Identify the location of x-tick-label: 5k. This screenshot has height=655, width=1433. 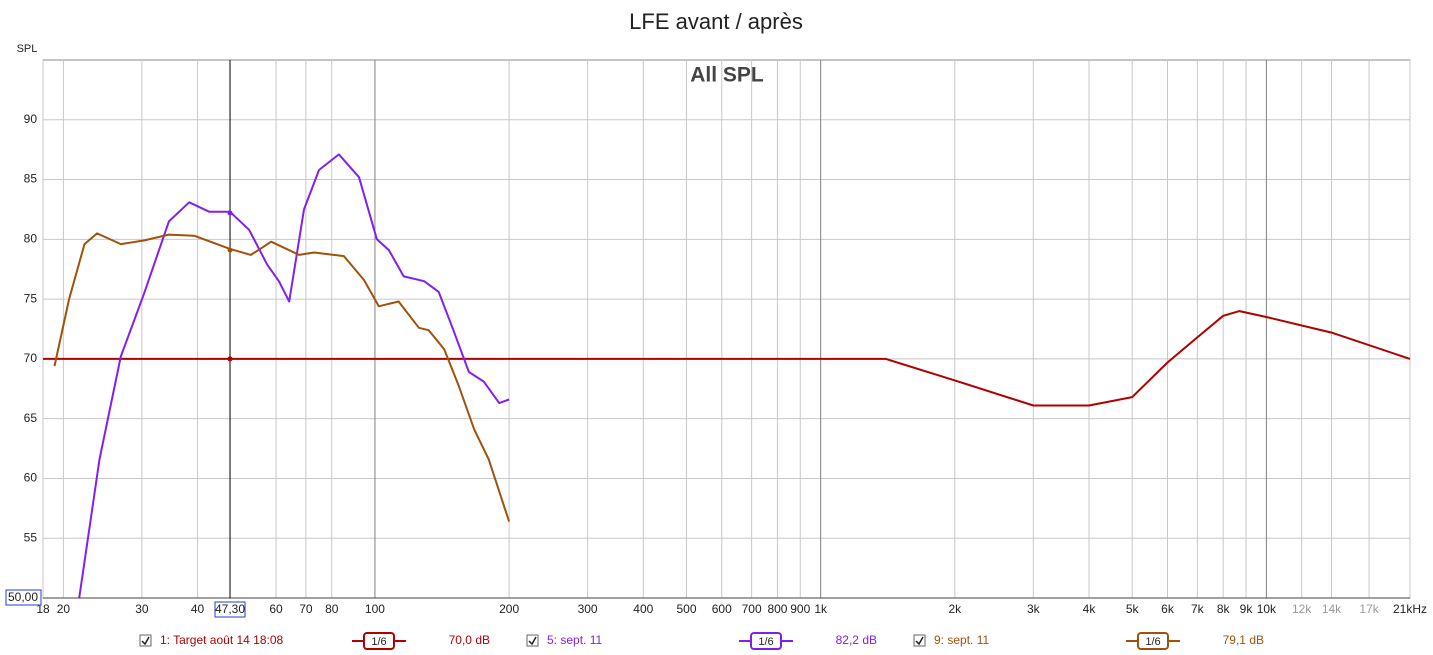
(1133, 609).